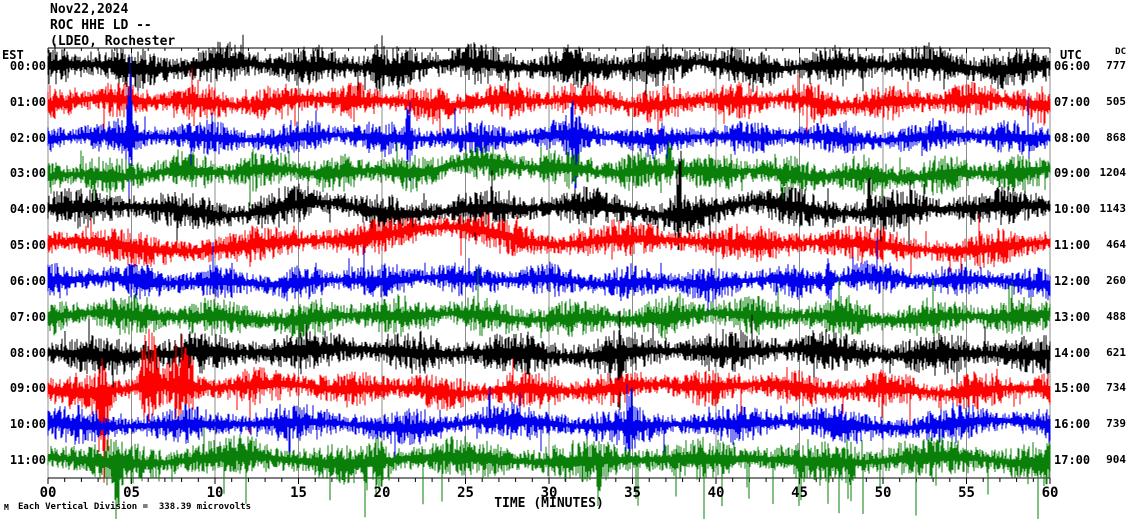  What do you see at coordinates (1116, 460) in the screenshot?
I see `dc-value-label: 904` at bounding box center [1116, 460].